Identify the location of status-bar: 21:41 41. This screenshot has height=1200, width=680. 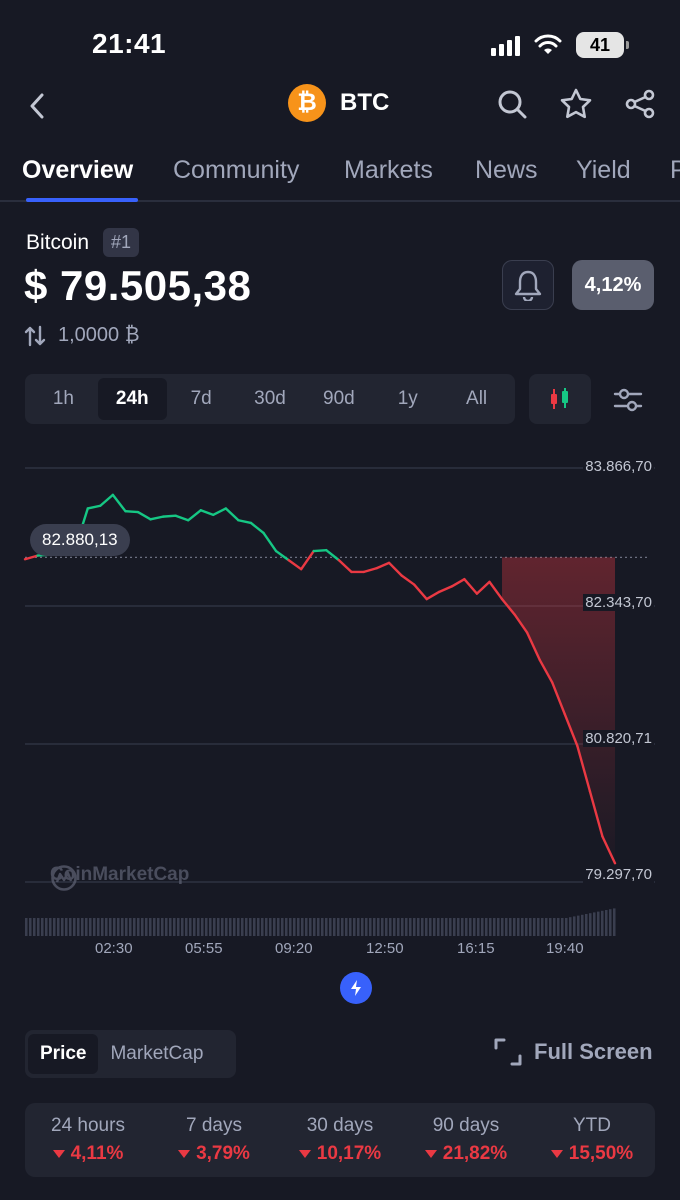
(340, 45).